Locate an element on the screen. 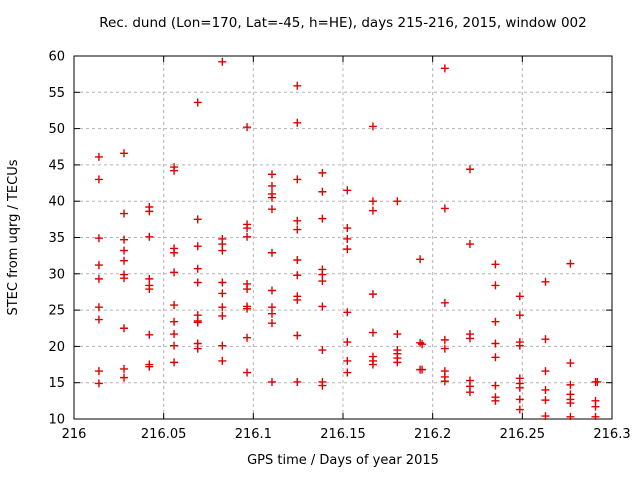 Image resolution: width=640 pixels, height=484 pixels. y-tick-label: 60 is located at coordinates (56, 57).